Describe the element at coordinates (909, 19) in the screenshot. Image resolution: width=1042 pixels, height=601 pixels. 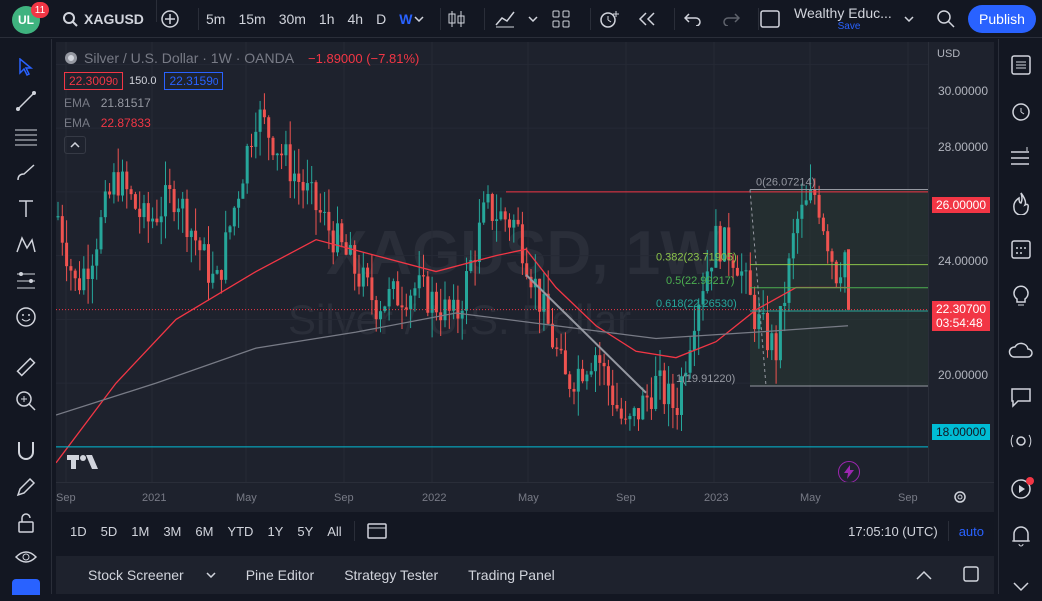
I see `layout-dropdown` at that location.